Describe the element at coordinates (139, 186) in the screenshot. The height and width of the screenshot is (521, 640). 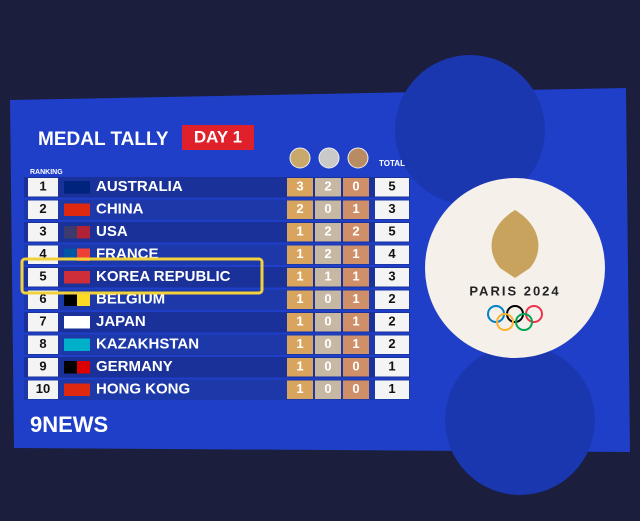
I see `country: AUSTRALIA` at that location.